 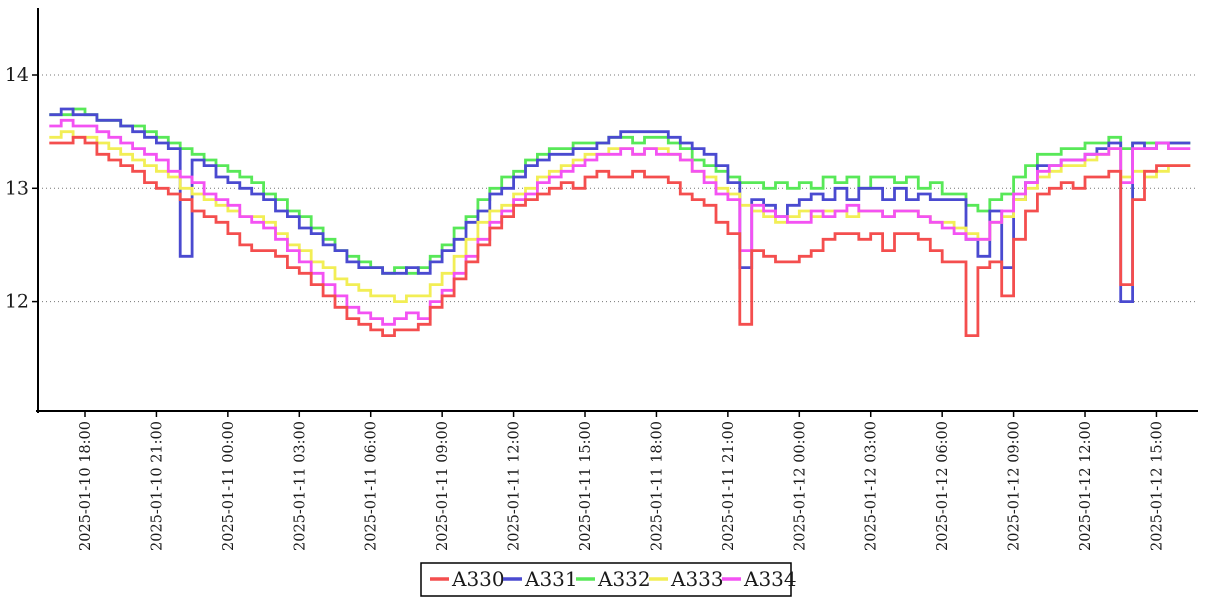 What do you see at coordinates (515, 486) in the screenshot?
I see `x-tick-label: 2025-01-11 12:00` at bounding box center [515, 486].